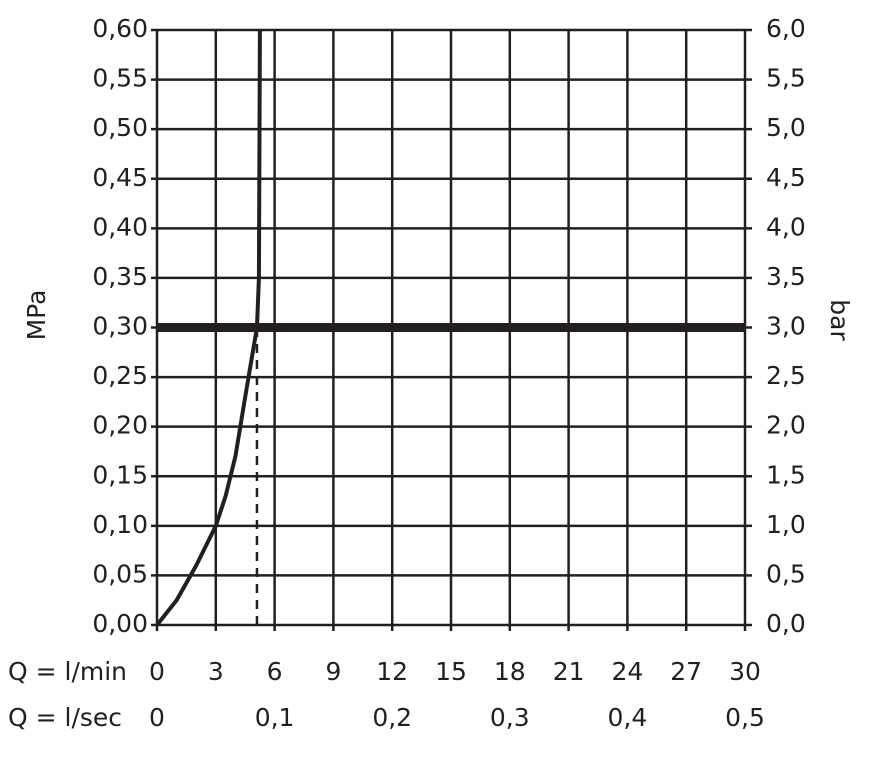 Image resolution: width=870 pixels, height=771 pixels. What do you see at coordinates (216, 671) in the screenshot?
I see `x-tick-label: 3` at bounding box center [216, 671].